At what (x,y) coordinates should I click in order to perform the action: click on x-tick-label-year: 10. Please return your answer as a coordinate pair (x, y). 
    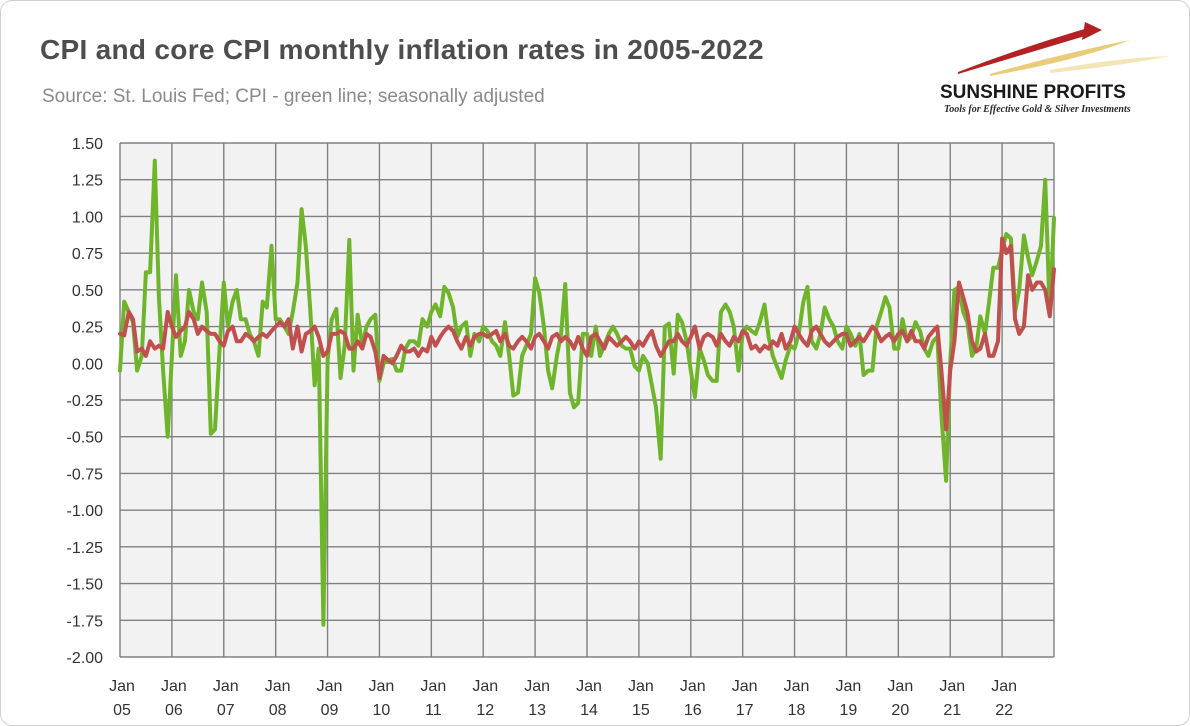
    Looking at the image, I should click on (382, 710).